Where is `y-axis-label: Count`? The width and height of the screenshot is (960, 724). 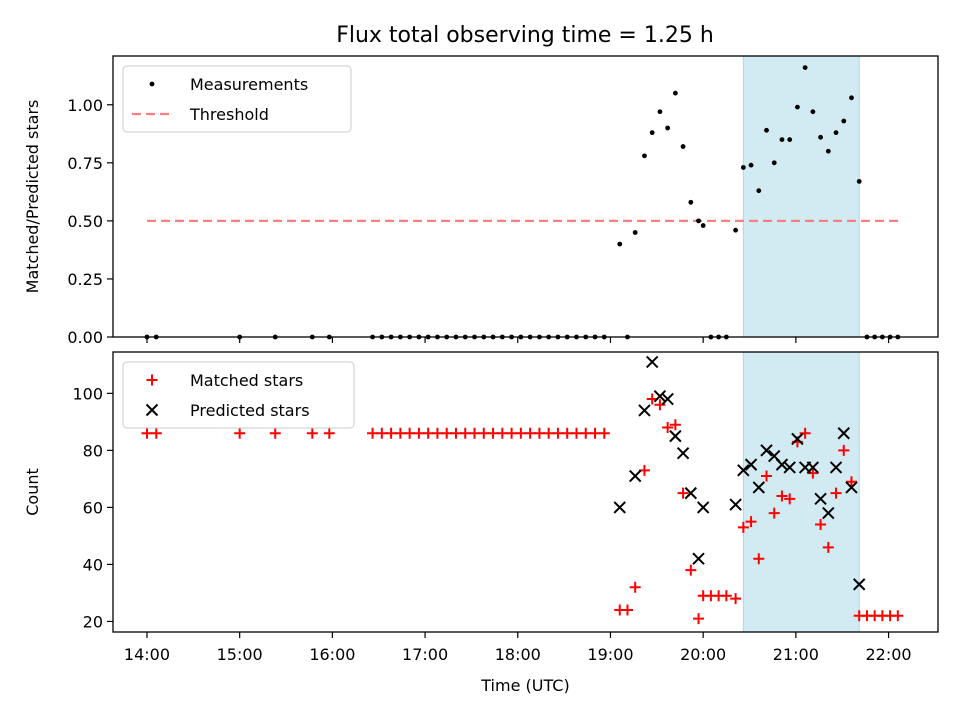 y-axis-label: Count is located at coordinates (32, 492).